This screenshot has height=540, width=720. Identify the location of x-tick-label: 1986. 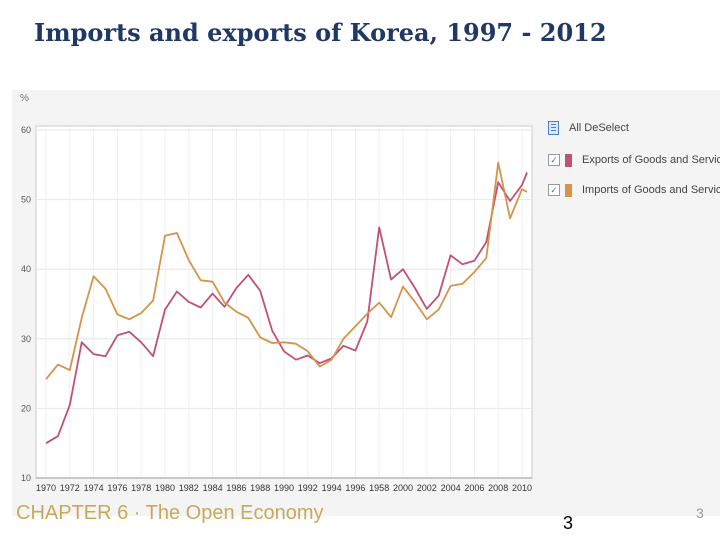
(236, 488).